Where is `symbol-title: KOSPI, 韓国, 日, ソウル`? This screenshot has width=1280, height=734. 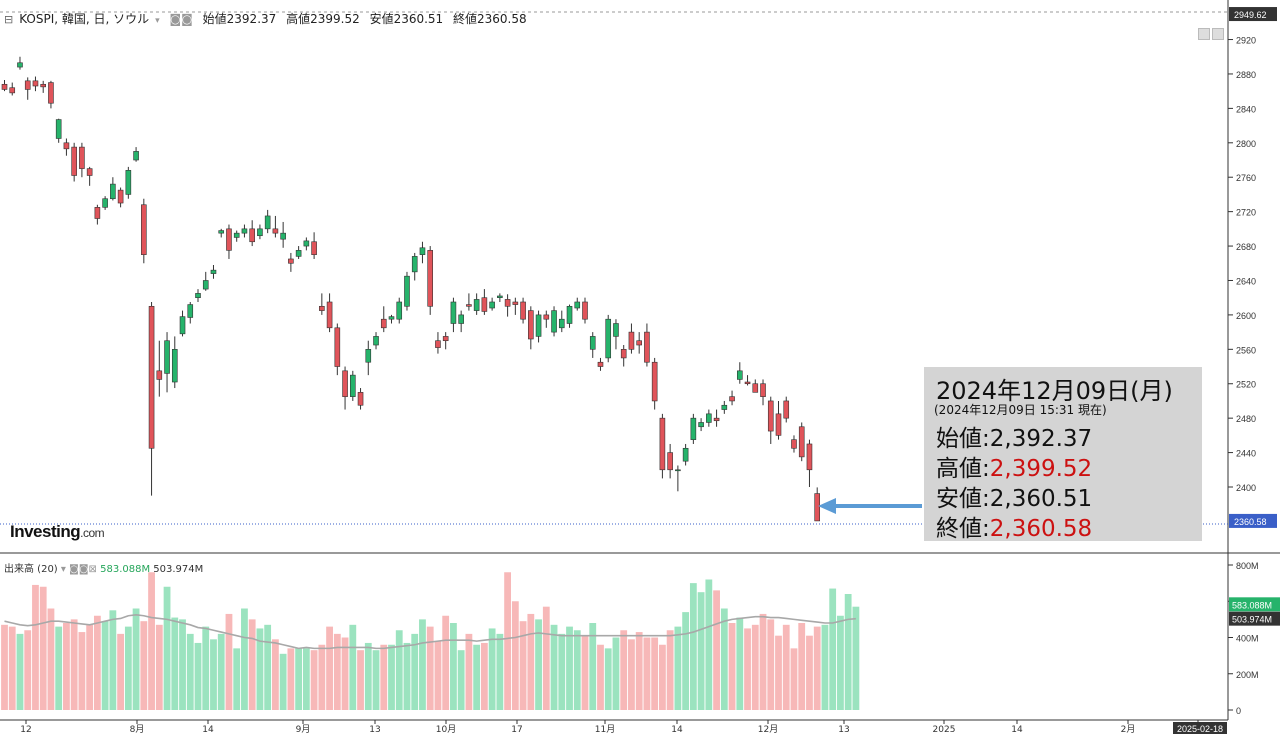 symbol-title: KOSPI, 韓国, 日, ソウル is located at coordinates (84, 19).